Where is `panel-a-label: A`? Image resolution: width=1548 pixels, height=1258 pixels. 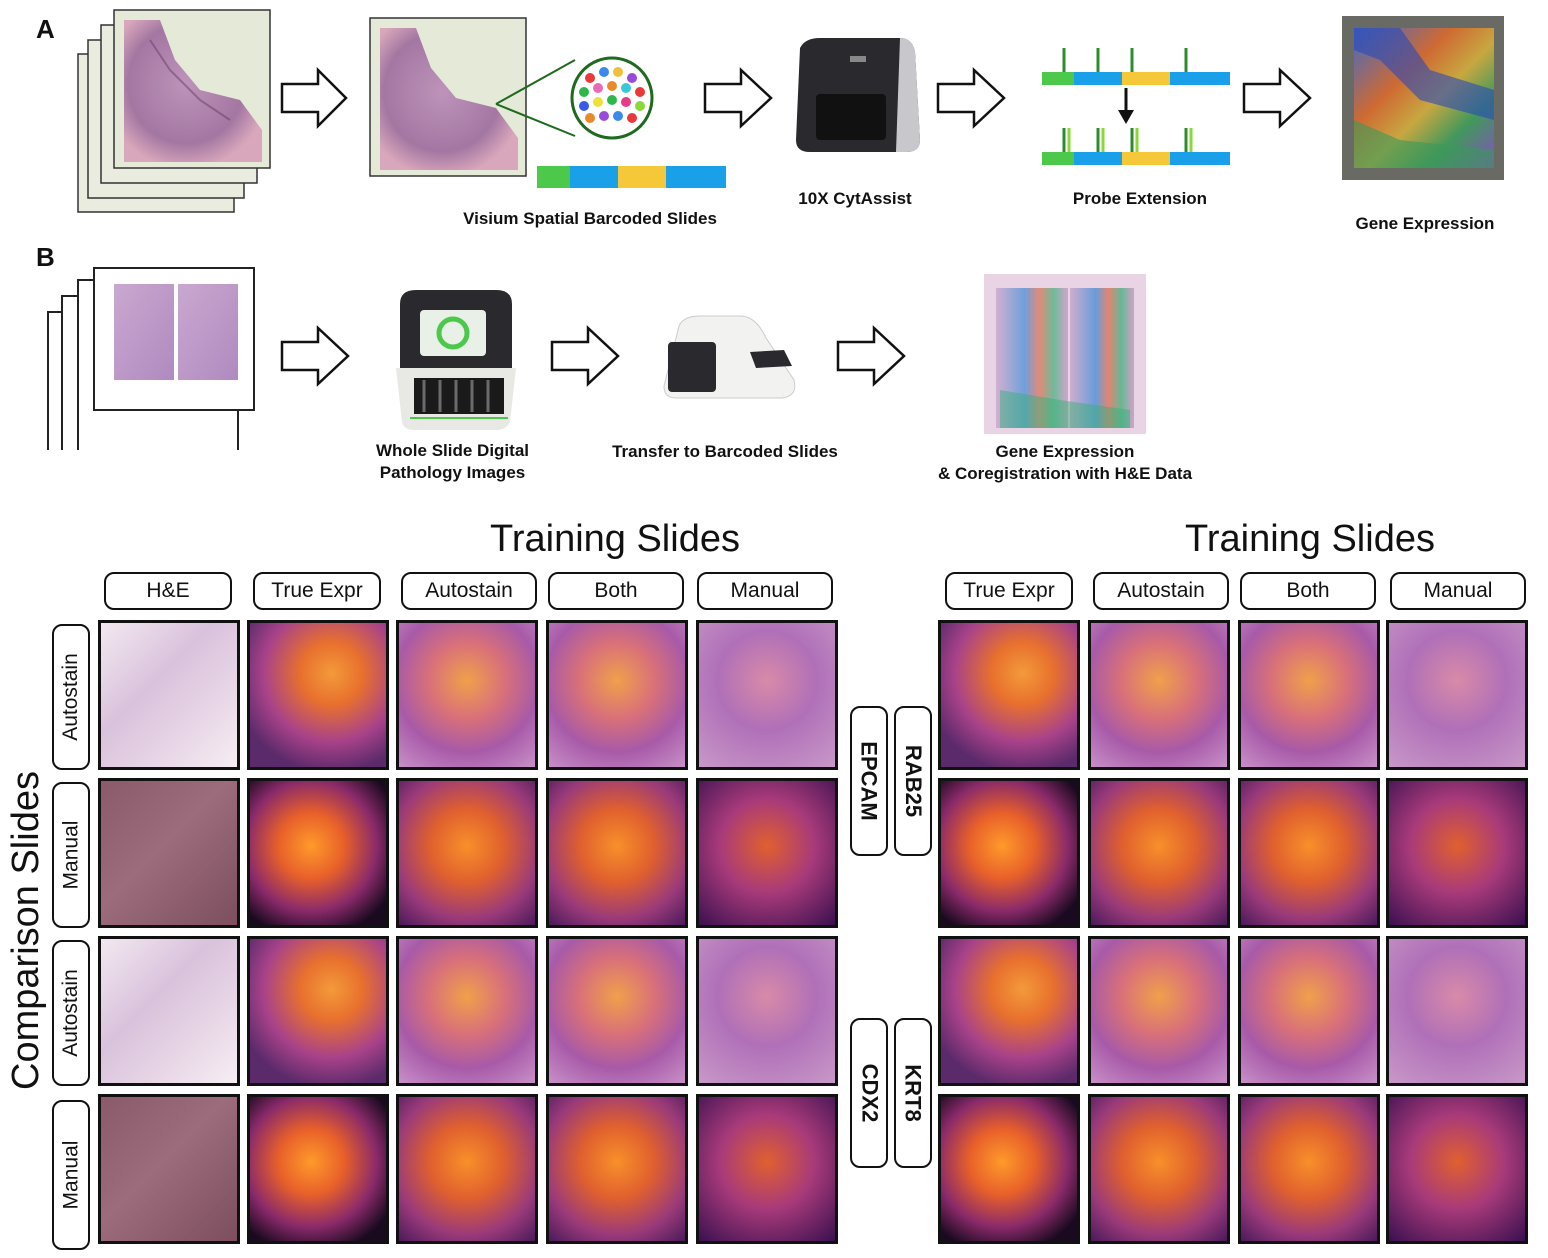 panel-a-label: A is located at coordinates (45, 29).